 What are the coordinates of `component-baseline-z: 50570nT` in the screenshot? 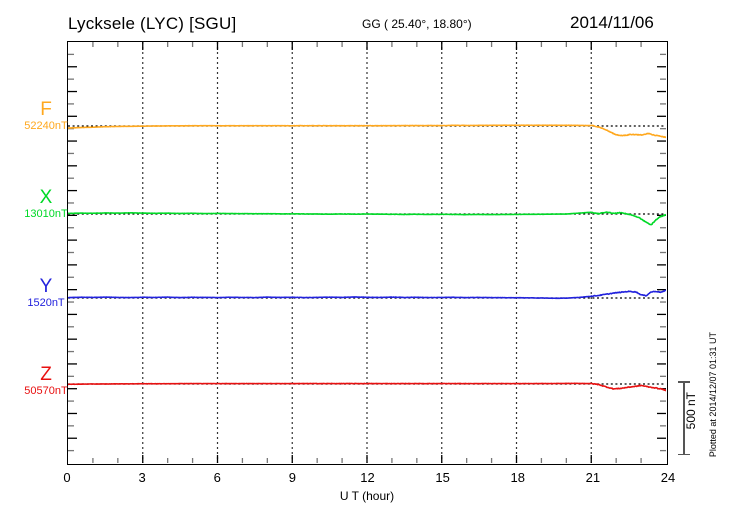 It's located at (46, 391).